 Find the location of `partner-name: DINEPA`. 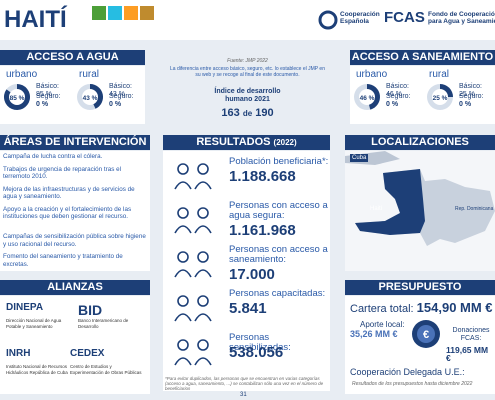

partner-name: DINEPA is located at coordinates (25, 307).